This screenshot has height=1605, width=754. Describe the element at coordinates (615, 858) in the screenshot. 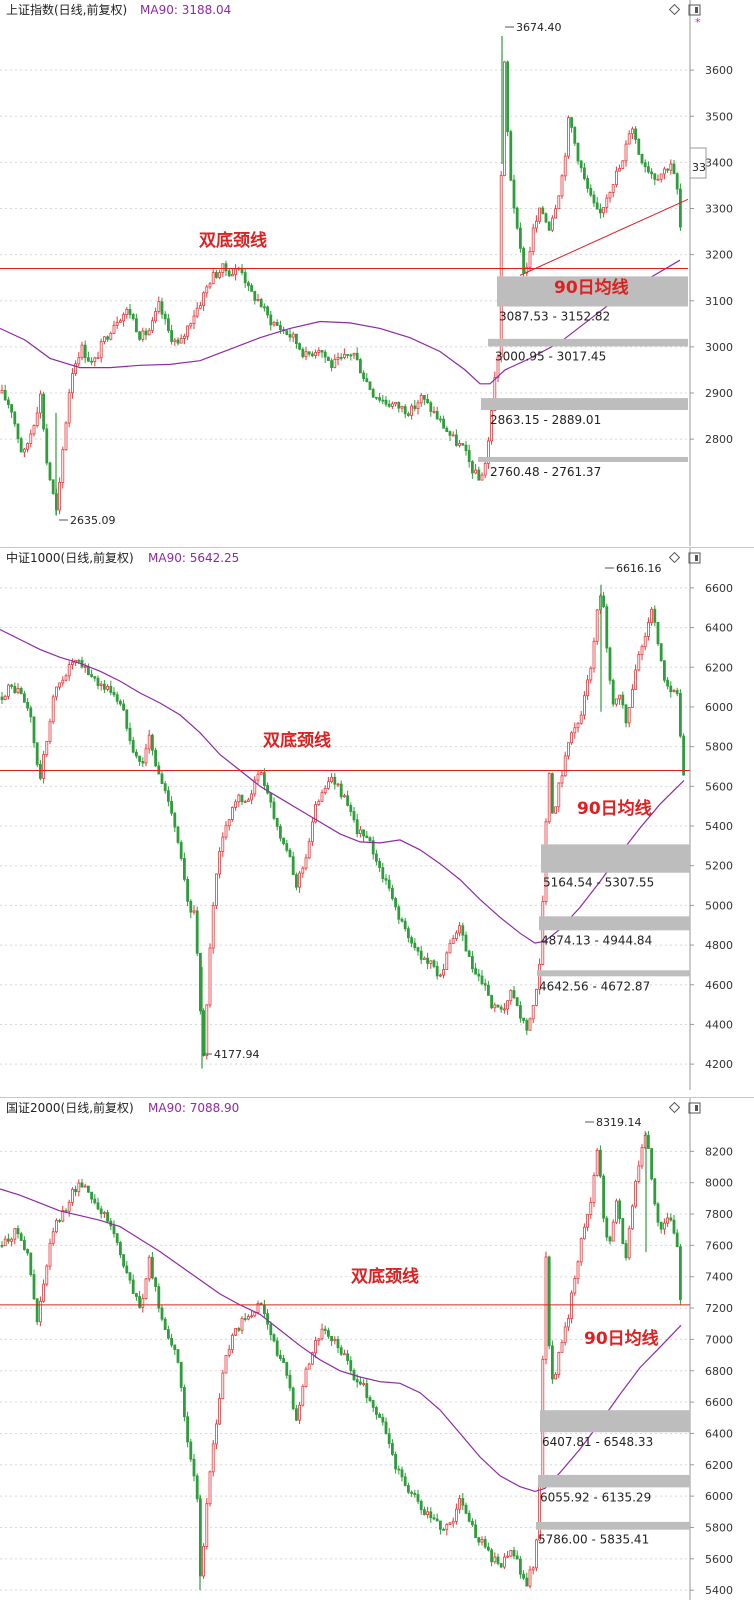

I see `gap-zone` at that location.